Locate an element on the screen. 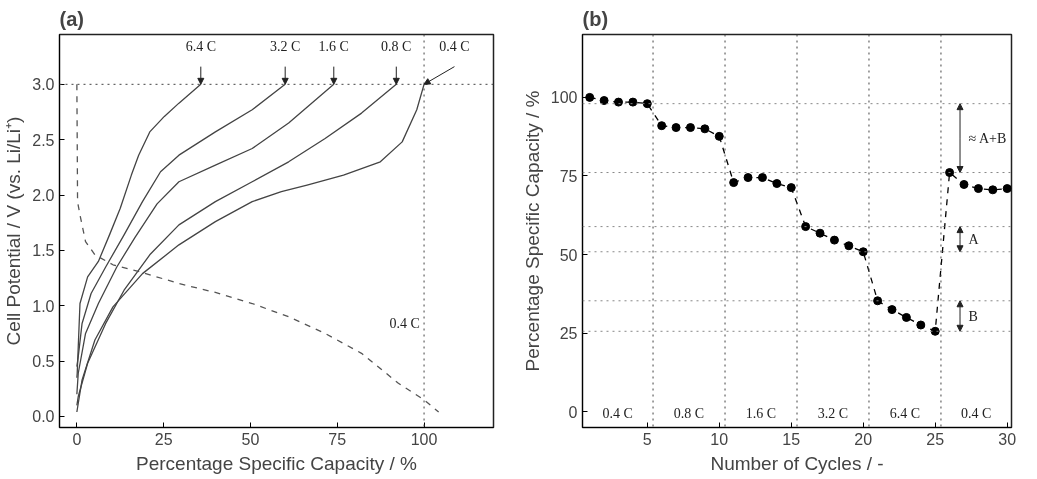 Image resolution: width=1037 pixels, height=479 pixels. x-axis-title: Number of Cycles / - is located at coordinates (797, 463).